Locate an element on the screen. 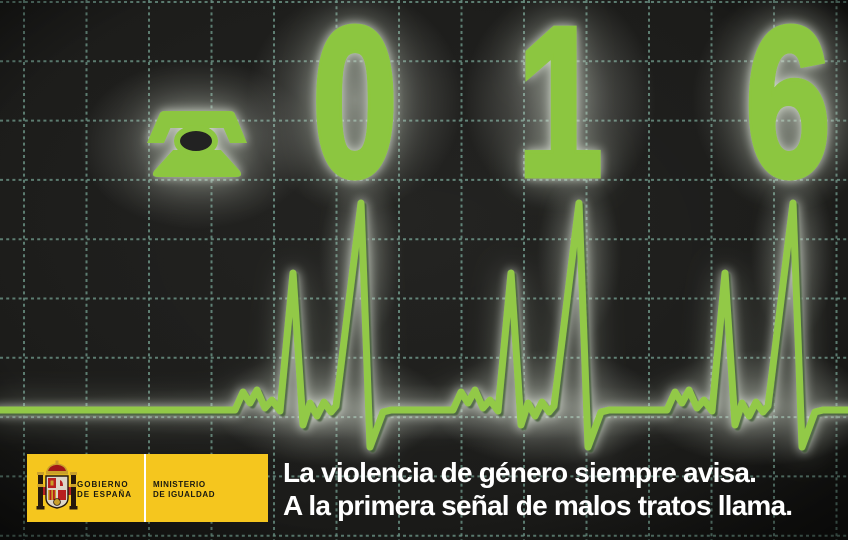  hotline-digit-3: 6 is located at coordinates (788, 110).